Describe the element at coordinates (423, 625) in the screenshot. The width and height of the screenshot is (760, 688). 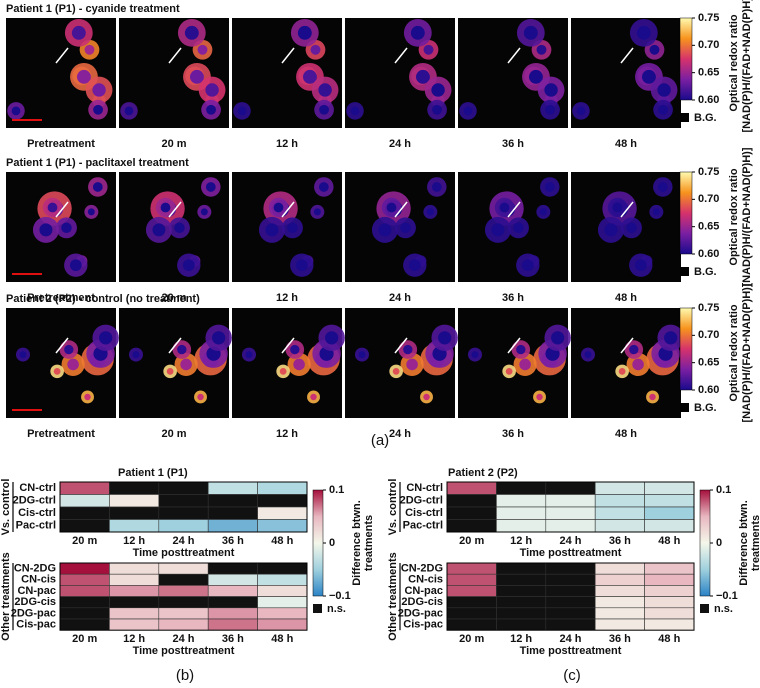
I see `row-label: Cis-pac` at that location.